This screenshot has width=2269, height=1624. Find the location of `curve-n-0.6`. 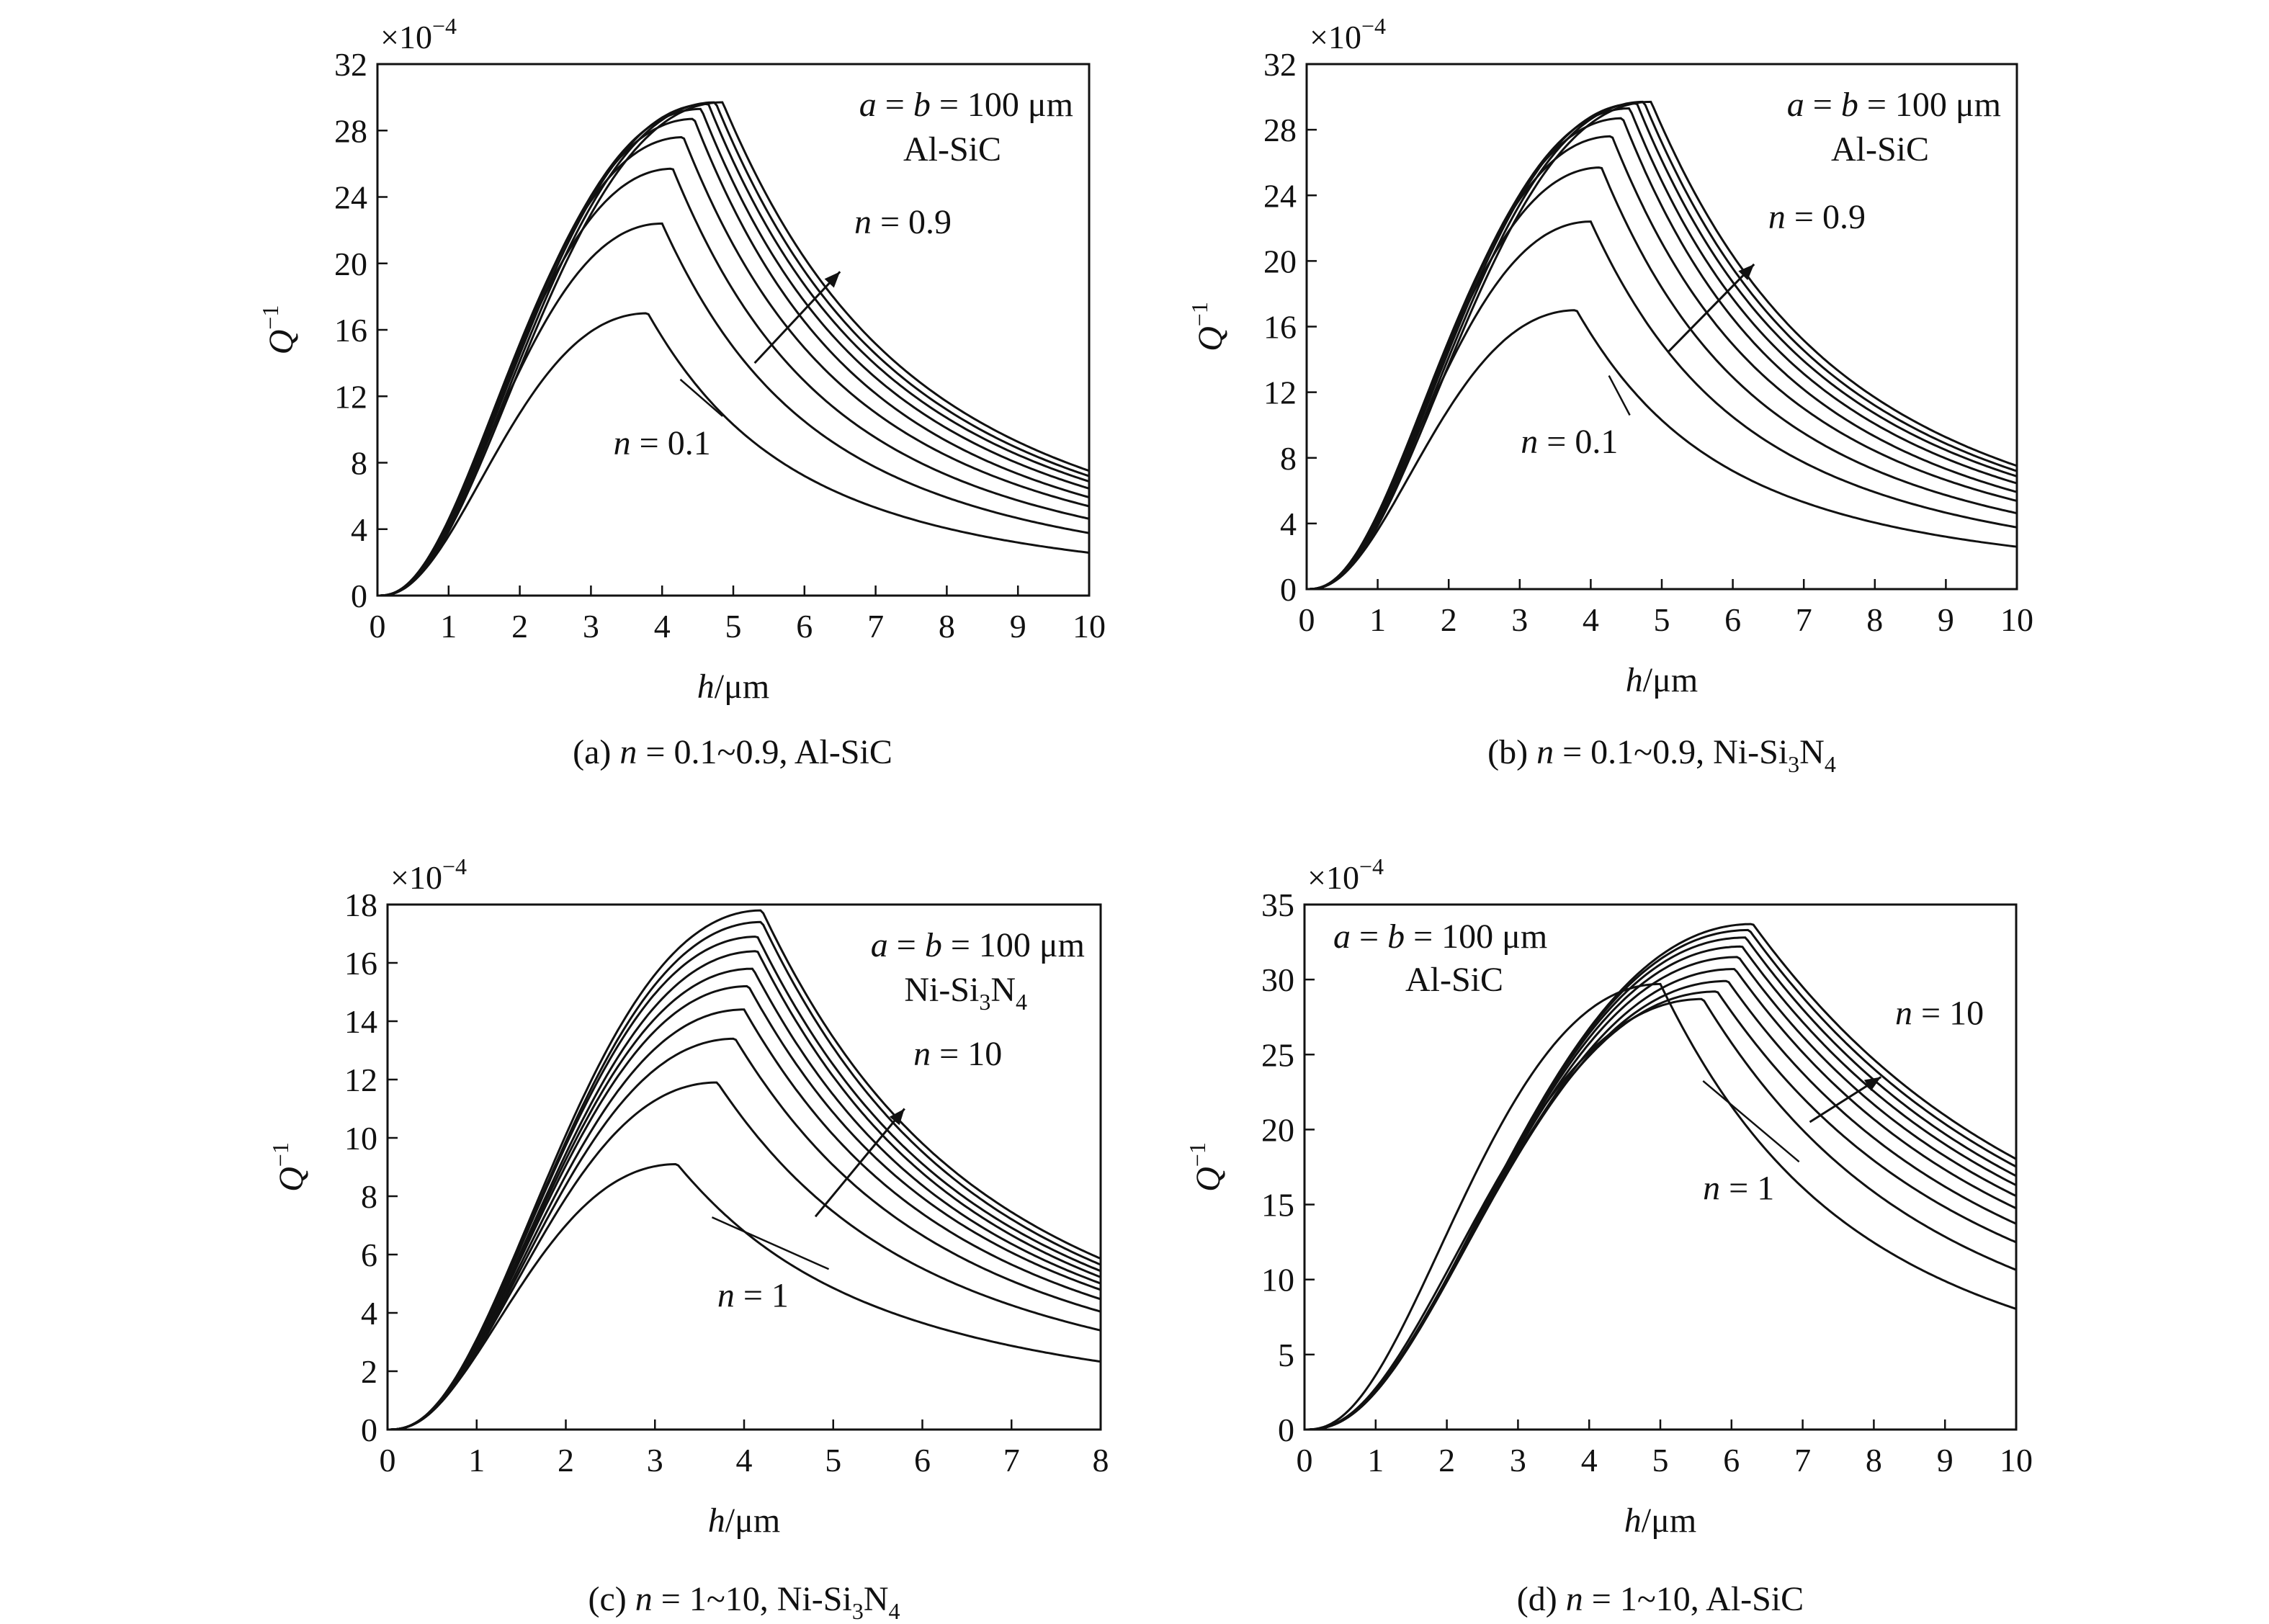

curve-n-0.6 is located at coordinates (733, 352).